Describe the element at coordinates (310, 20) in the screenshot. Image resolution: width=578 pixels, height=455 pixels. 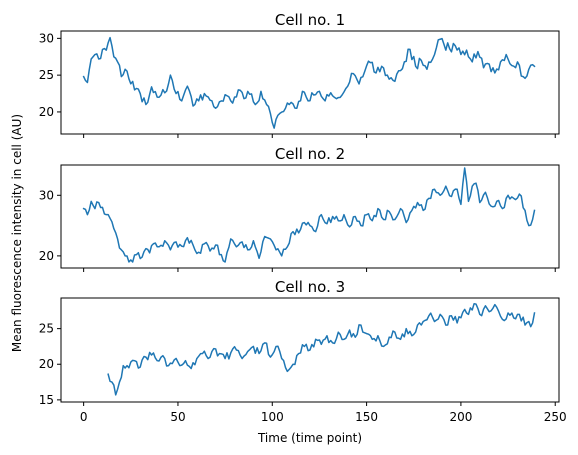
I see `subplot-title: Cell no. 1` at that location.